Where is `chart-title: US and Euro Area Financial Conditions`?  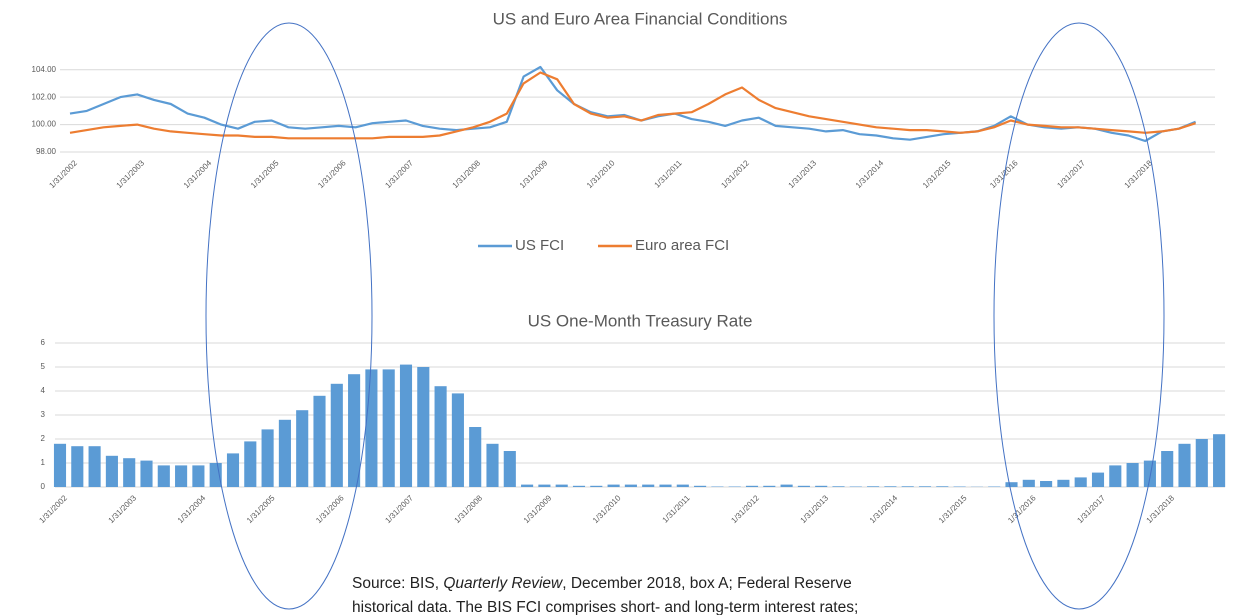 chart-title: US and Euro Area Financial Conditions is located at coordinates (640, 18).